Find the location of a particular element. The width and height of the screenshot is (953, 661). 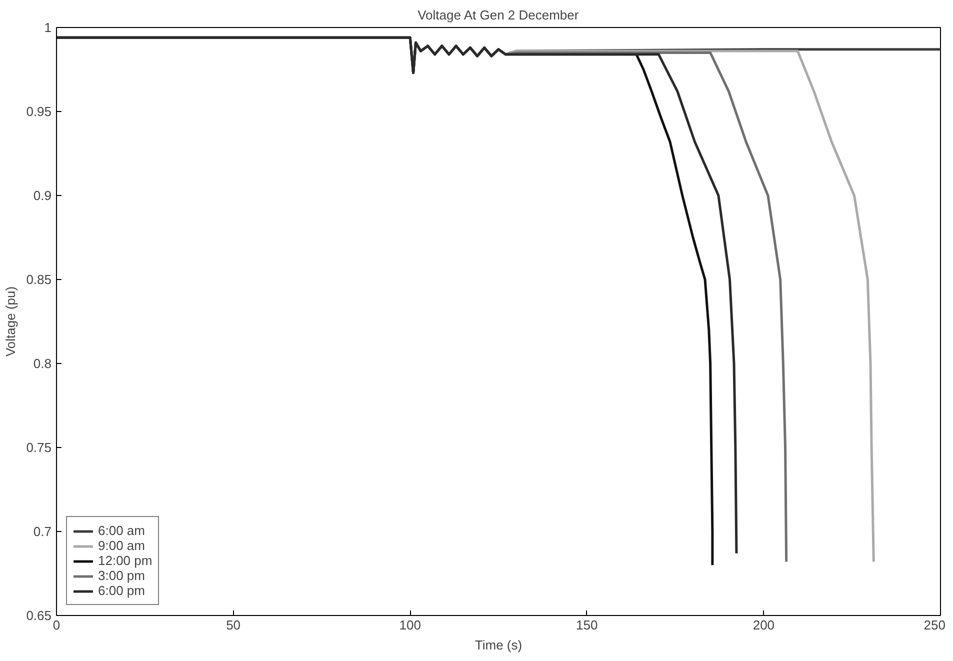

y-tick-label: 0.8 is located at coordinates (42, 363).